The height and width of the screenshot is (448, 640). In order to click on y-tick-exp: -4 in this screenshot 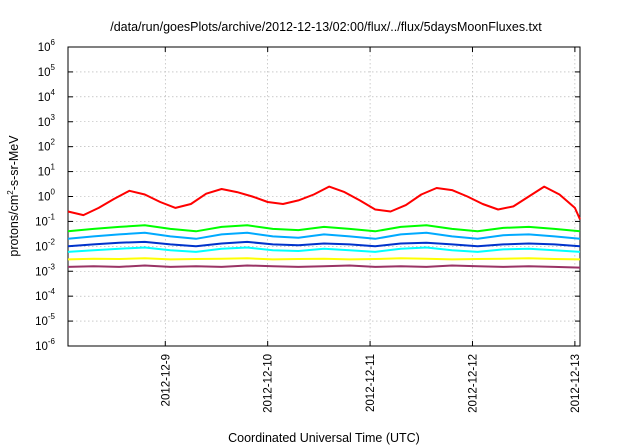, I will do `click(52, 291)`.